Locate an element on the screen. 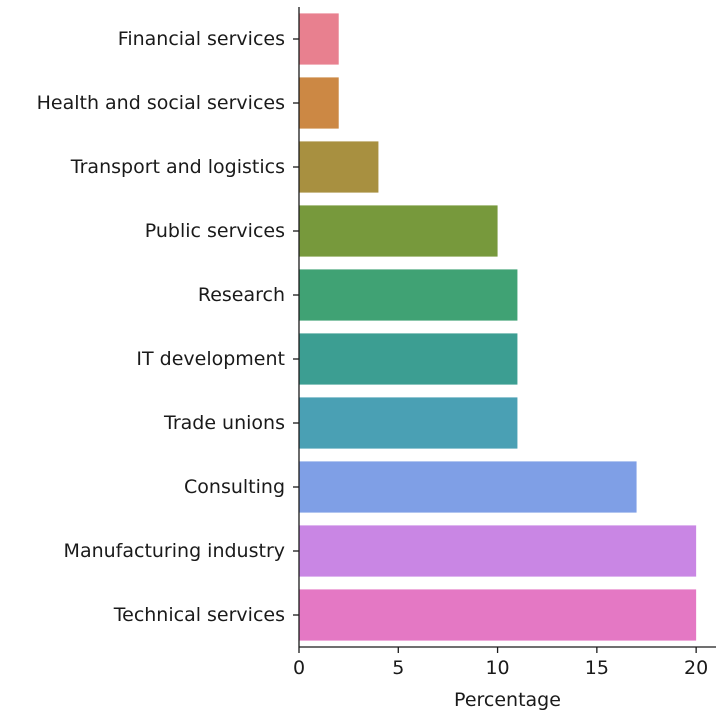 The height and width of the screenshot is (714, 716). y-tick-label: Transport and logistics is located at coordinates (177, 167).